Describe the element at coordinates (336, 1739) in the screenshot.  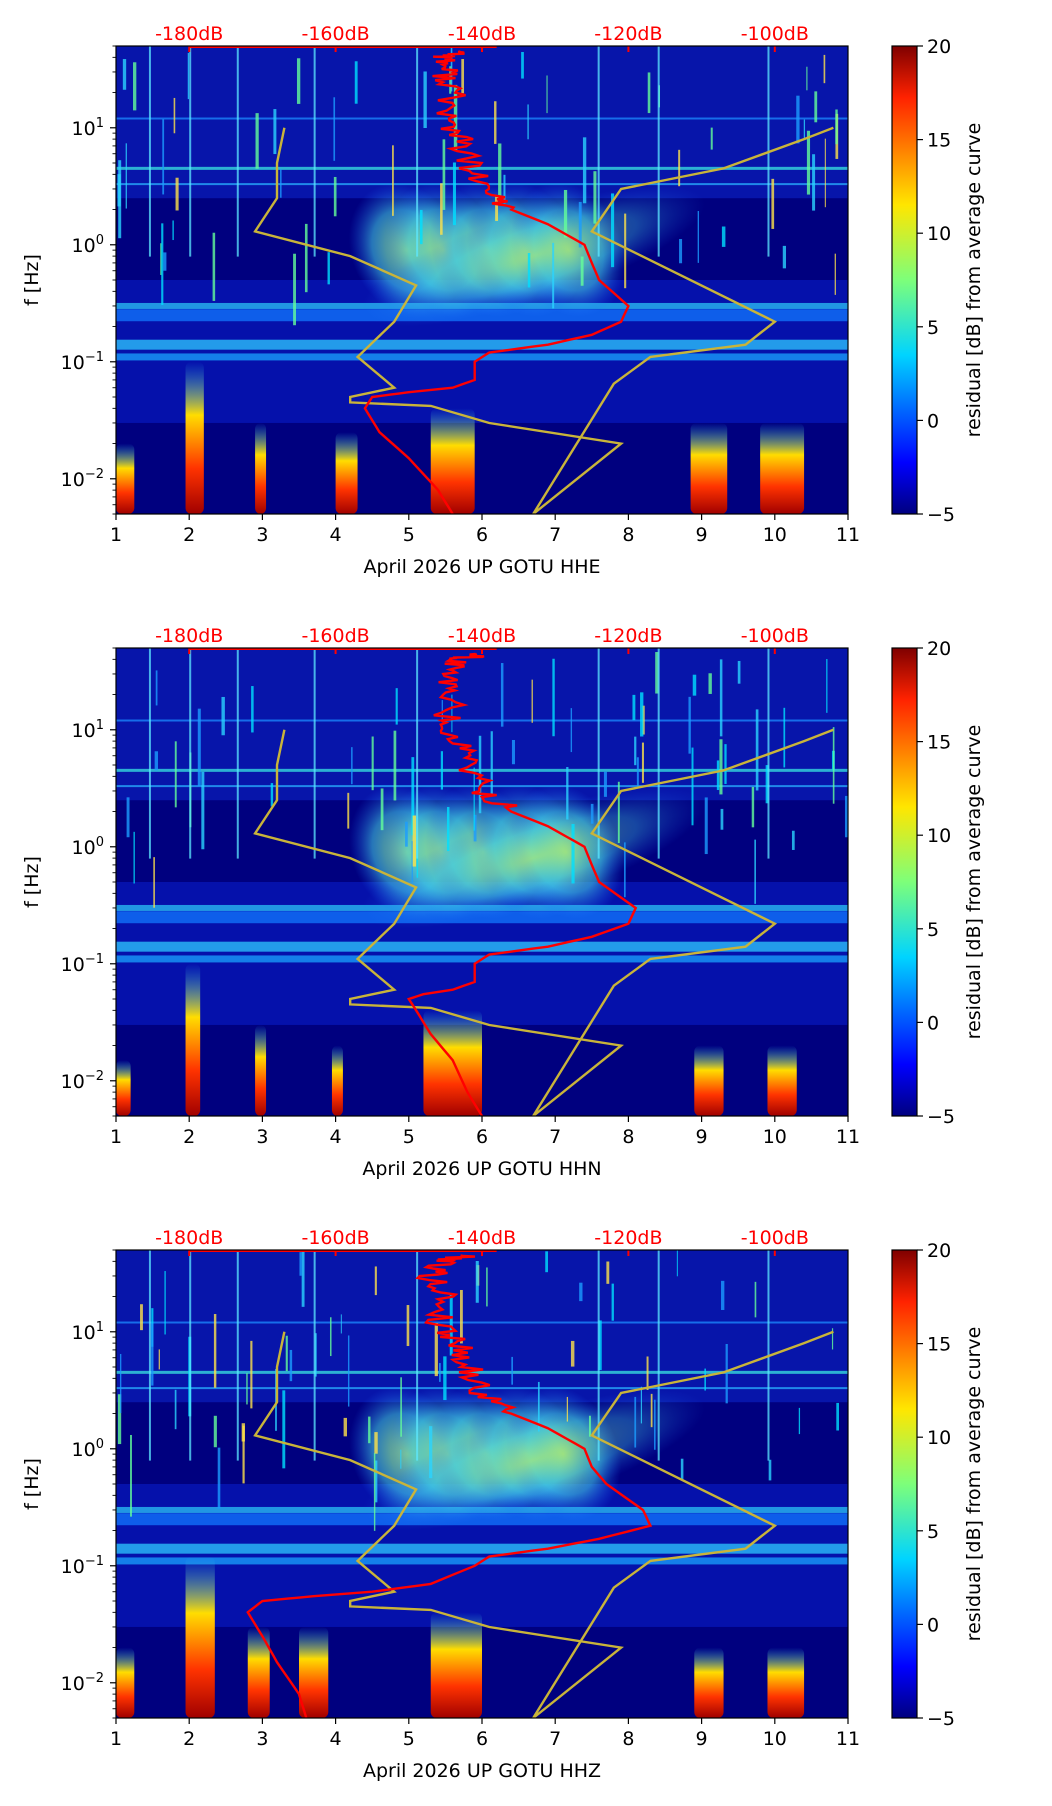
I see `x-tick-label: 4` at that location.